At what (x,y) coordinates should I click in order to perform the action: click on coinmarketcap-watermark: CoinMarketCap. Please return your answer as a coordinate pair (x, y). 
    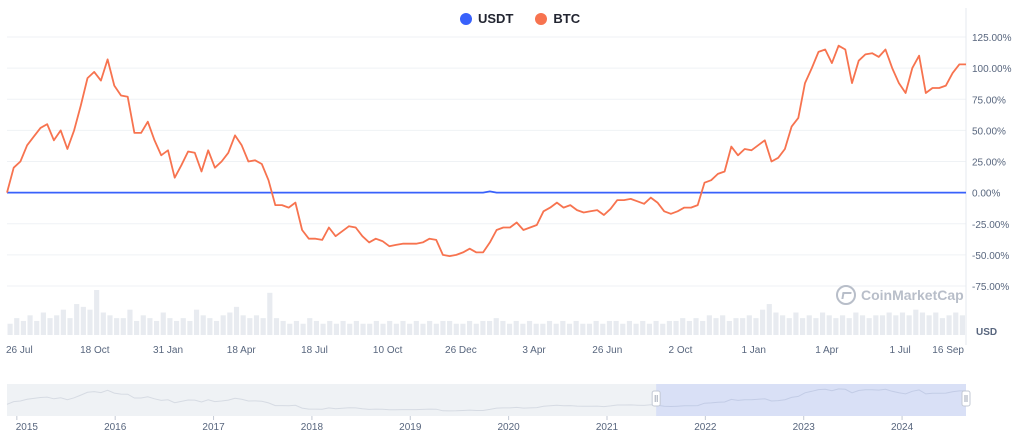
    Looking at the image, I should click on (900, 295).